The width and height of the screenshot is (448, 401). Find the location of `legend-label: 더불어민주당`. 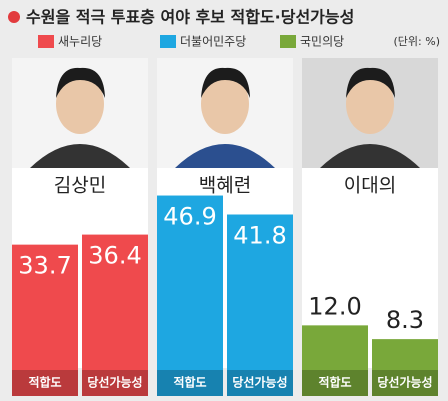

legend-label: 더불어민주당 is located at coordinates (213, 42).